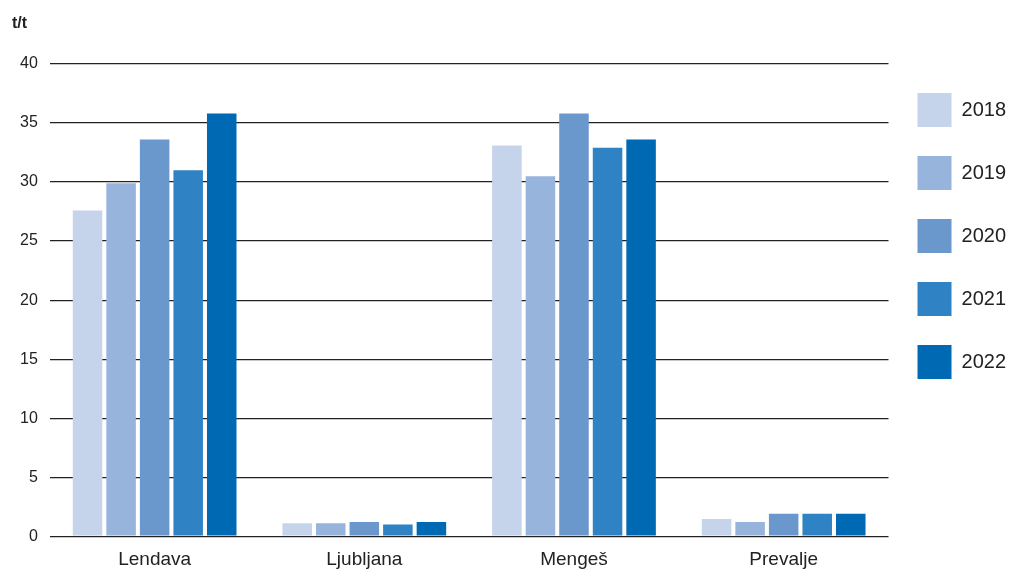 Image resolution: width=1024 pixels, height=583 pixels. What do you see at coordinates (29, 181) in the screenshot?
I see `y-tick-label: 30` at bounding box center [29, 181].